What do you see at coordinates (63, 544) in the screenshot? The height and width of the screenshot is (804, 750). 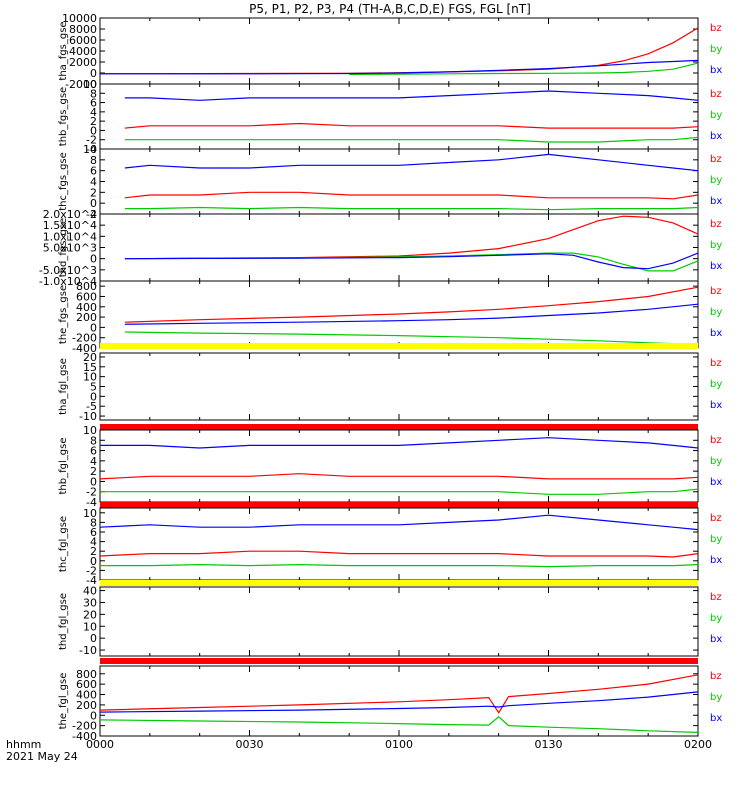 I see `ylabel: thc_fgl_gse` at bounding box center [63, 544].